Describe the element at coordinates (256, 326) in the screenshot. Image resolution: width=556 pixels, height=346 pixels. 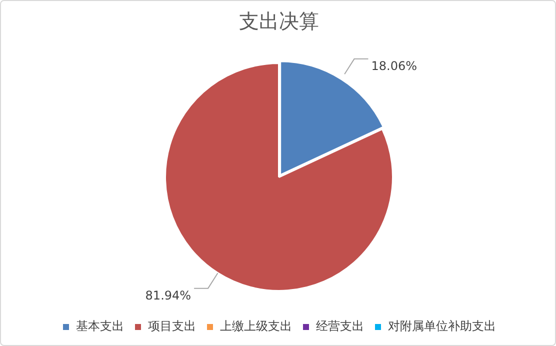
I see `legend-label: 上缴上级支出` at that location.